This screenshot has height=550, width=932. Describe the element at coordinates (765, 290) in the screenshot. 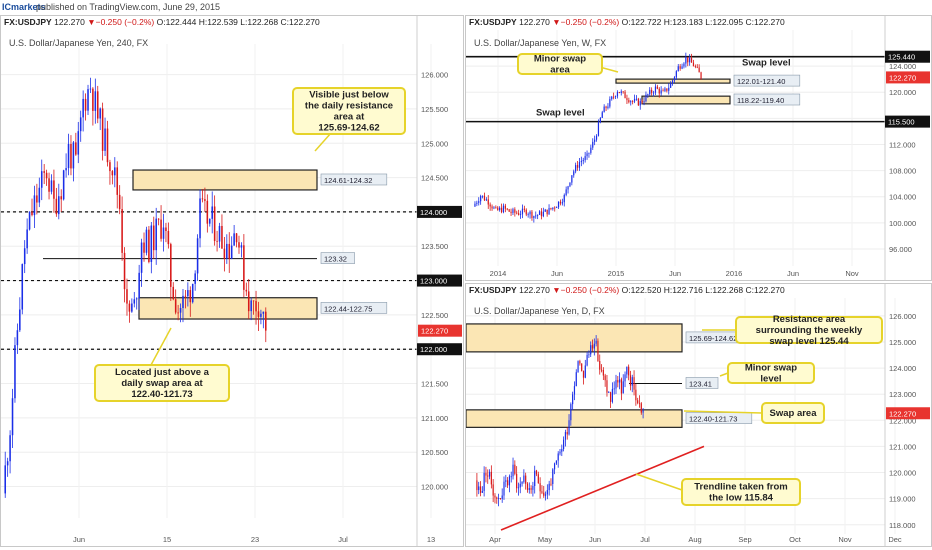

I see `close: C:122.270` at that location.